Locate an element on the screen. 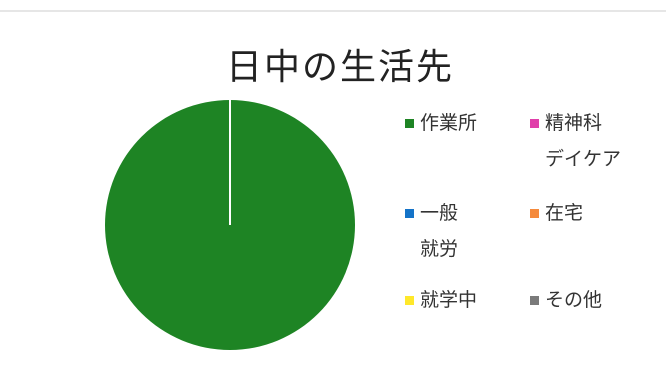 The image size is (666, 385). legend-item-shuugakuchuu: 就学中 is located at coordinates (441, 300).